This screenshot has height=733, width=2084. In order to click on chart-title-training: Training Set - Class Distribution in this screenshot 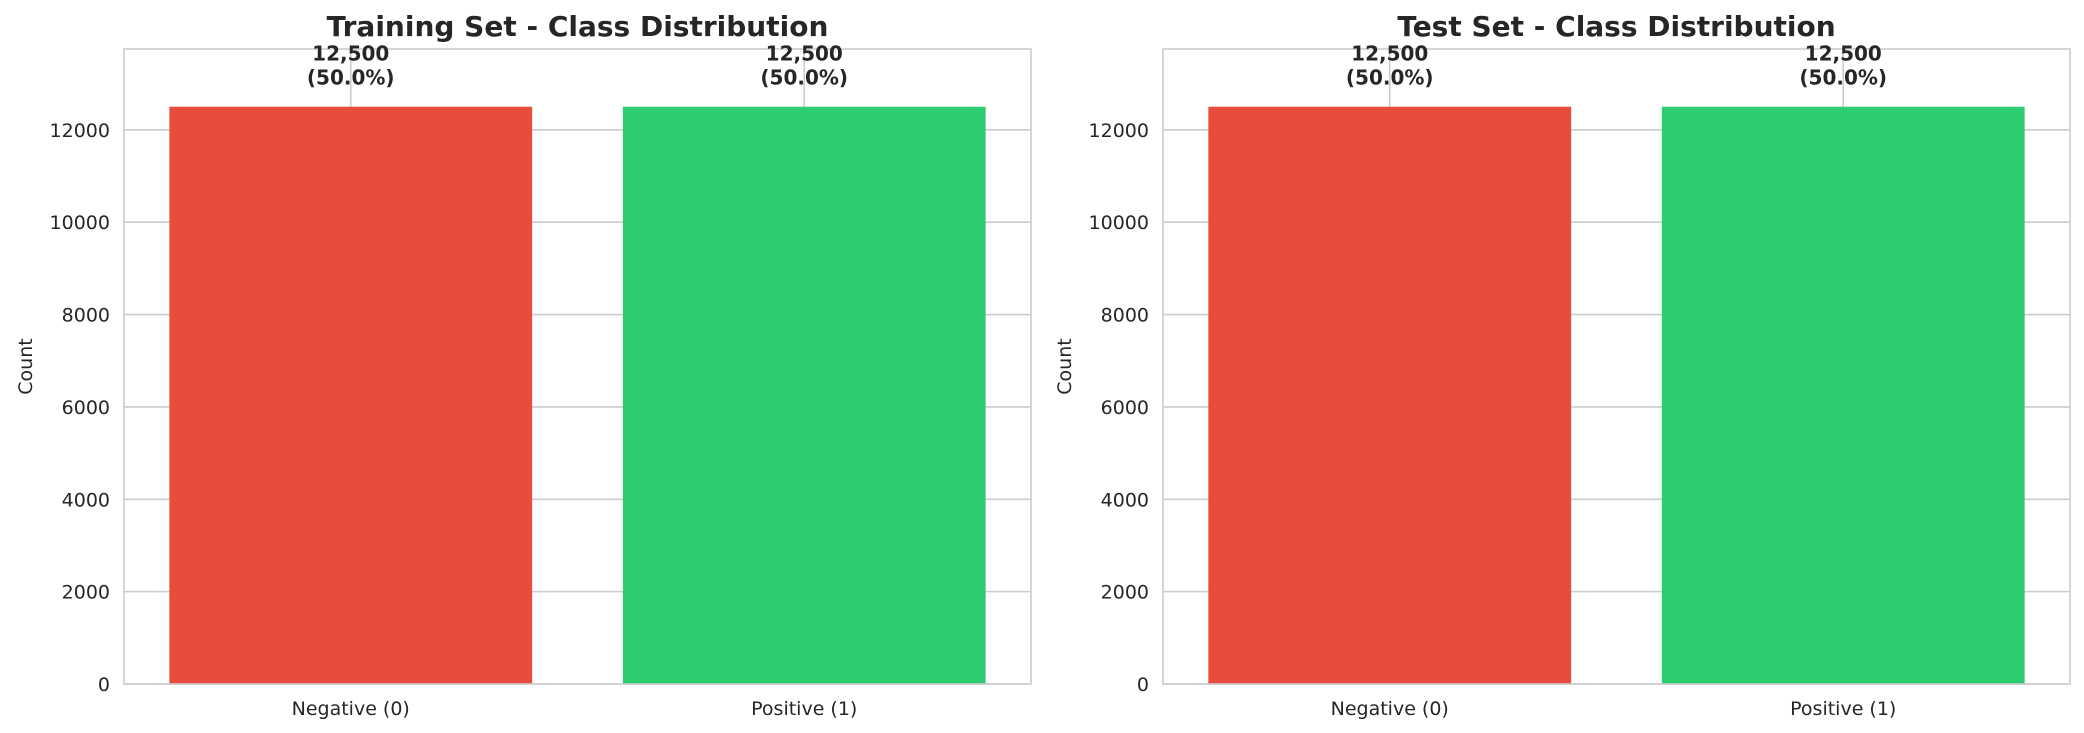, I will do `click(578, 26)`.